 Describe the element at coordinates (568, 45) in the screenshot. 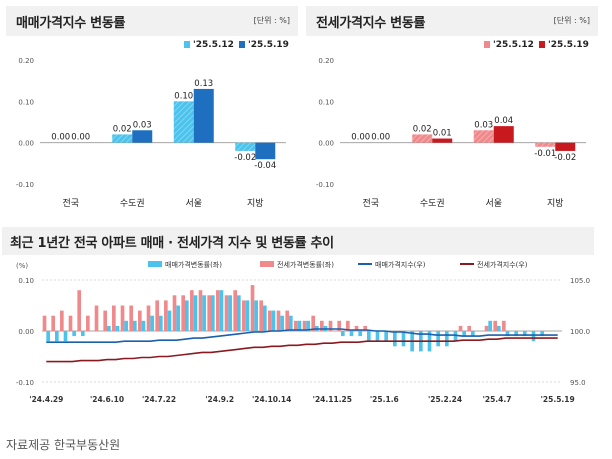

I see `legend-label-2: '25.5.19` at that location.